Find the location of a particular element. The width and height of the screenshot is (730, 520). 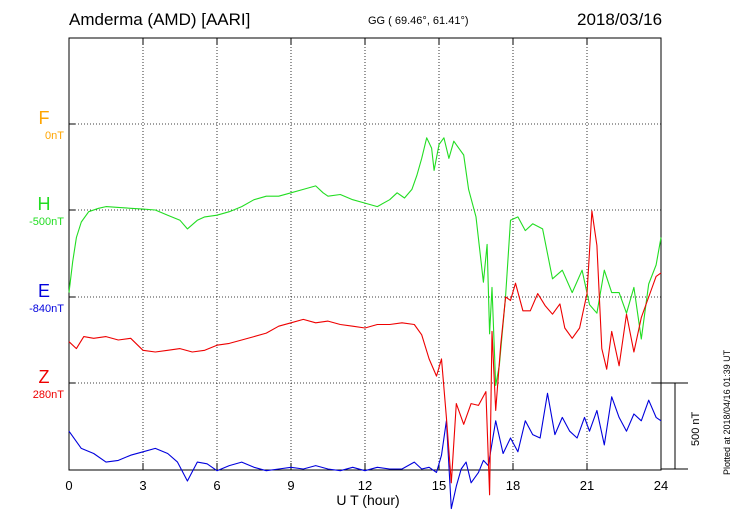

x-tick-label: 21 is located at coordinates (587, 485).